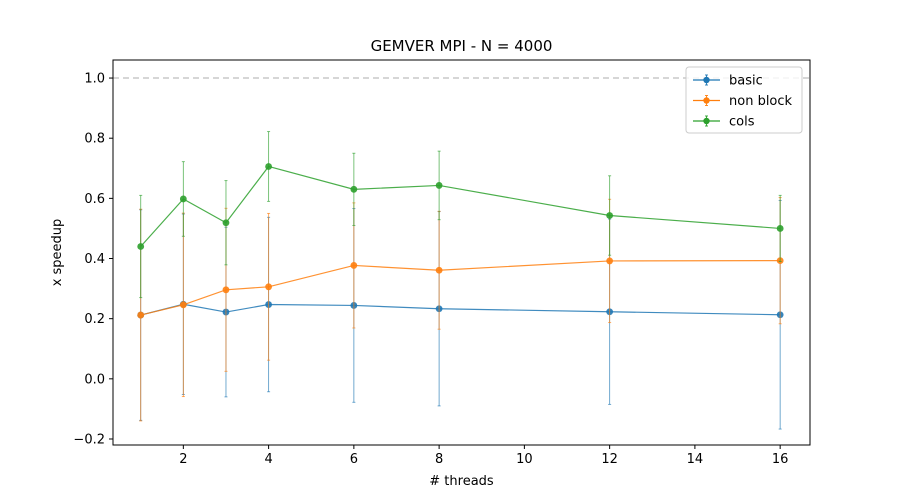 Image resolution: width=900 pixels, height=500 pixels. What do you see at coordinates (460, 206) in the screenshot?
I see `series-line-cols` at bounding box center [460, 206].